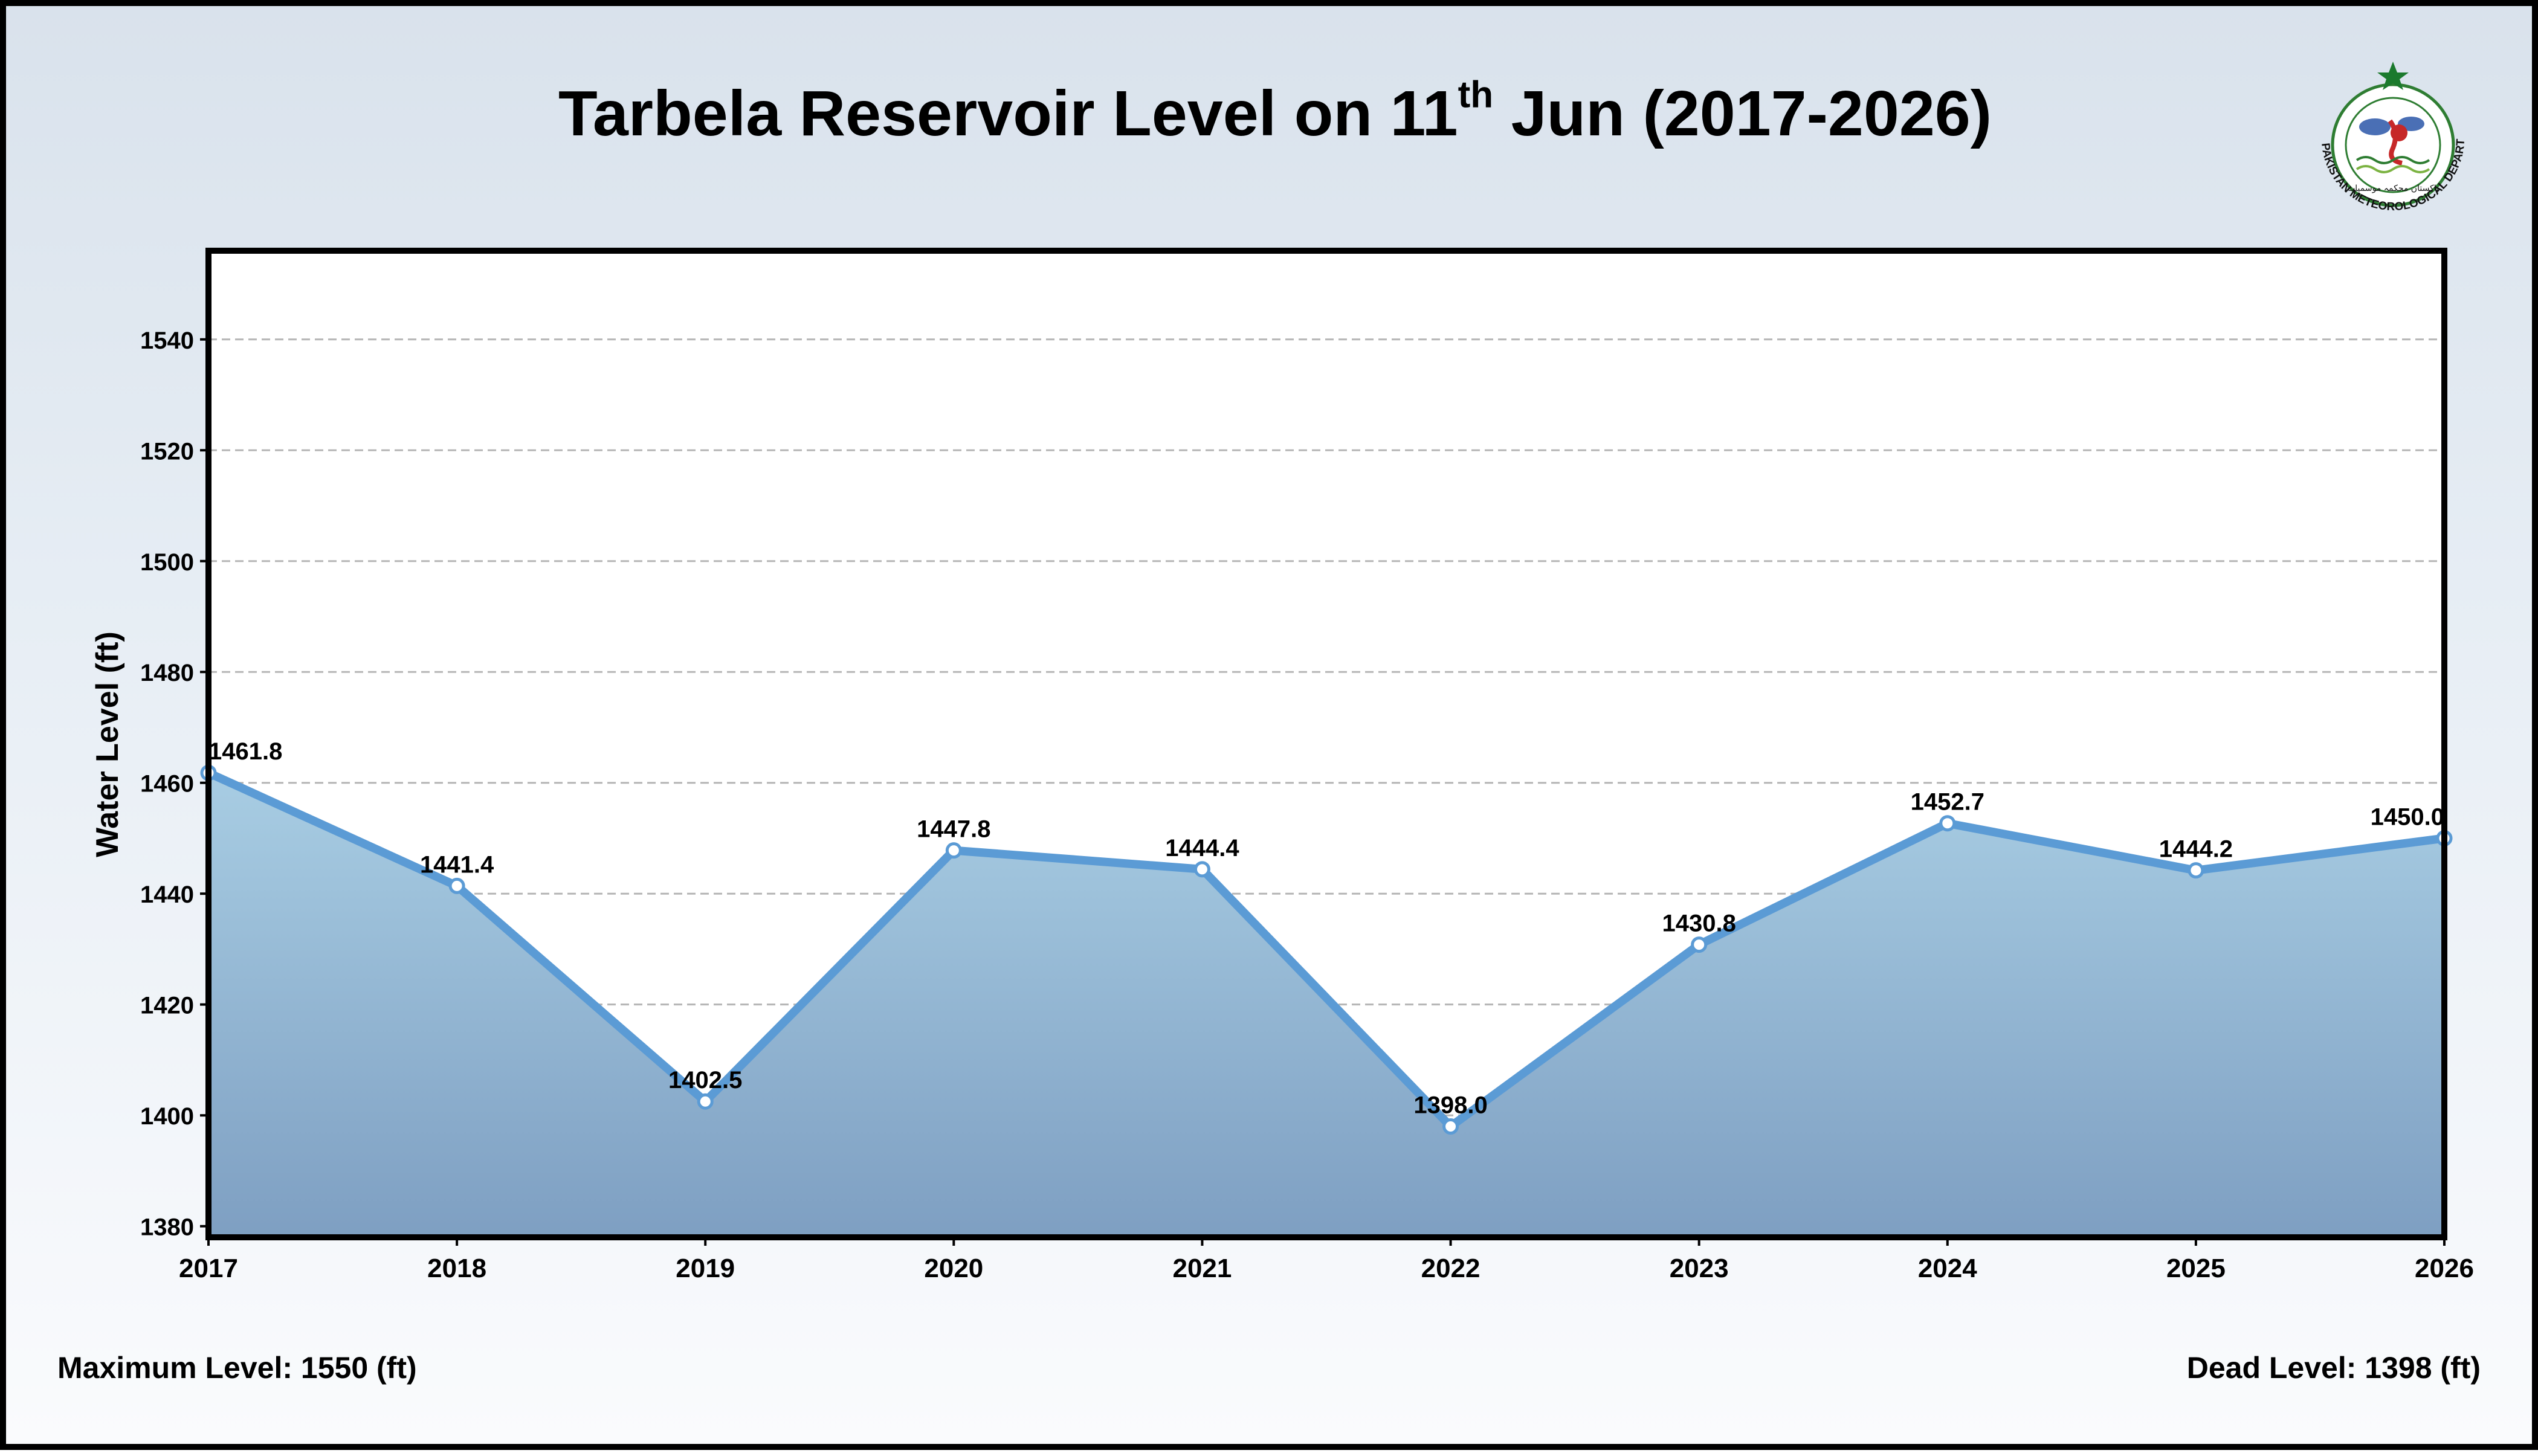 This screenshot has width=2538, height=1456. I want to click on dead-level-label: Dead Level: 1398 (ft), so click(2333, 1368).